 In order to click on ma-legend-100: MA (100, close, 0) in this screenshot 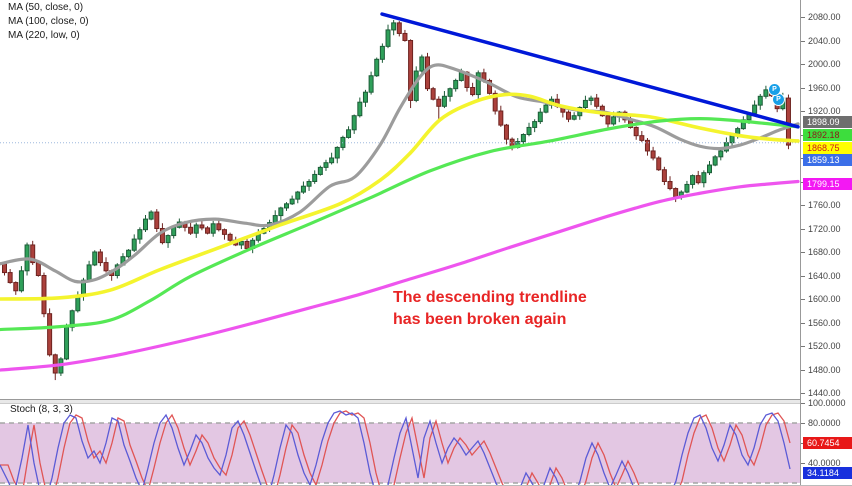, I will do `click(48, 21)`.